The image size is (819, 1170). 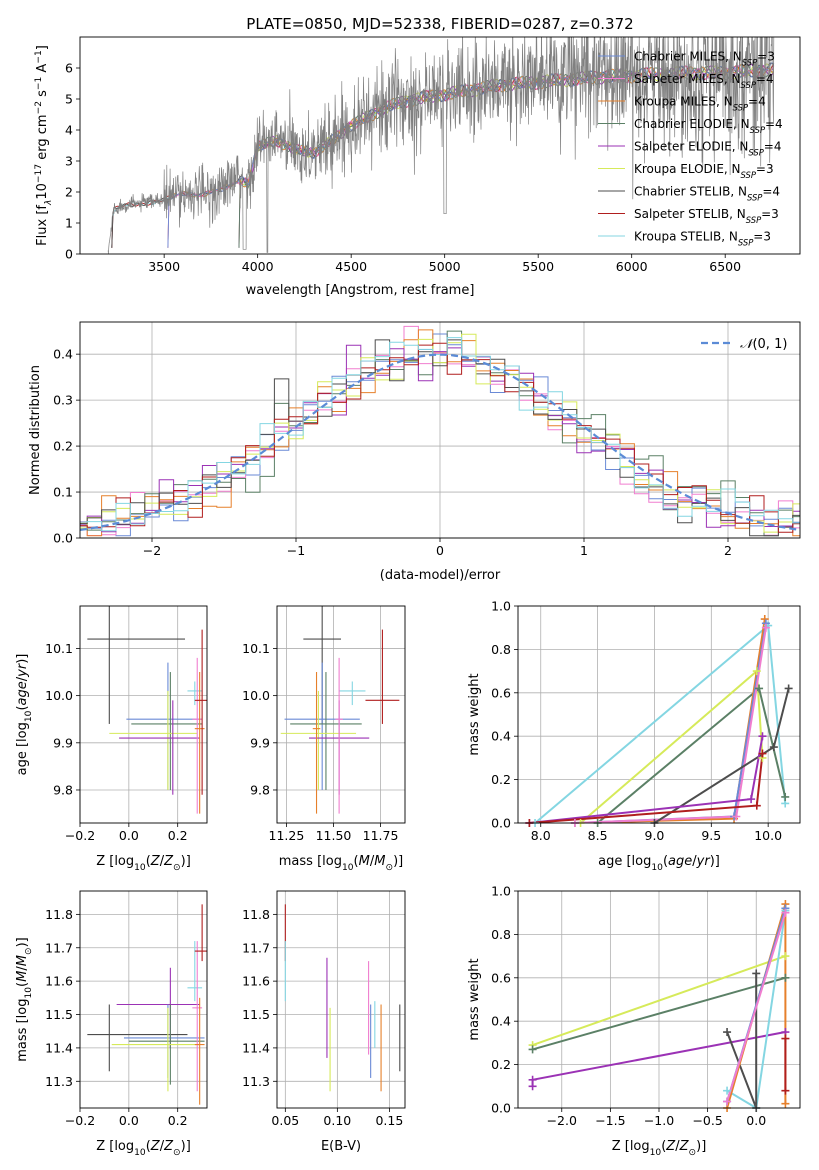 What do you see at coordinates (143, 999) in the screenshot?
I see `axes-frame` at bounding box center [143, 999].